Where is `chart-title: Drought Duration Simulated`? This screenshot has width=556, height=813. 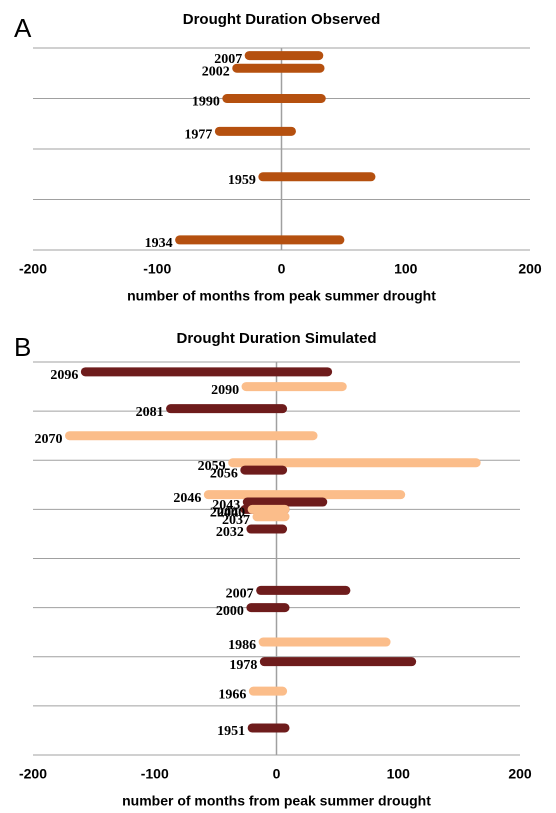
chart-title: Drought Duration Simulated is located at coordinates (277, 338).